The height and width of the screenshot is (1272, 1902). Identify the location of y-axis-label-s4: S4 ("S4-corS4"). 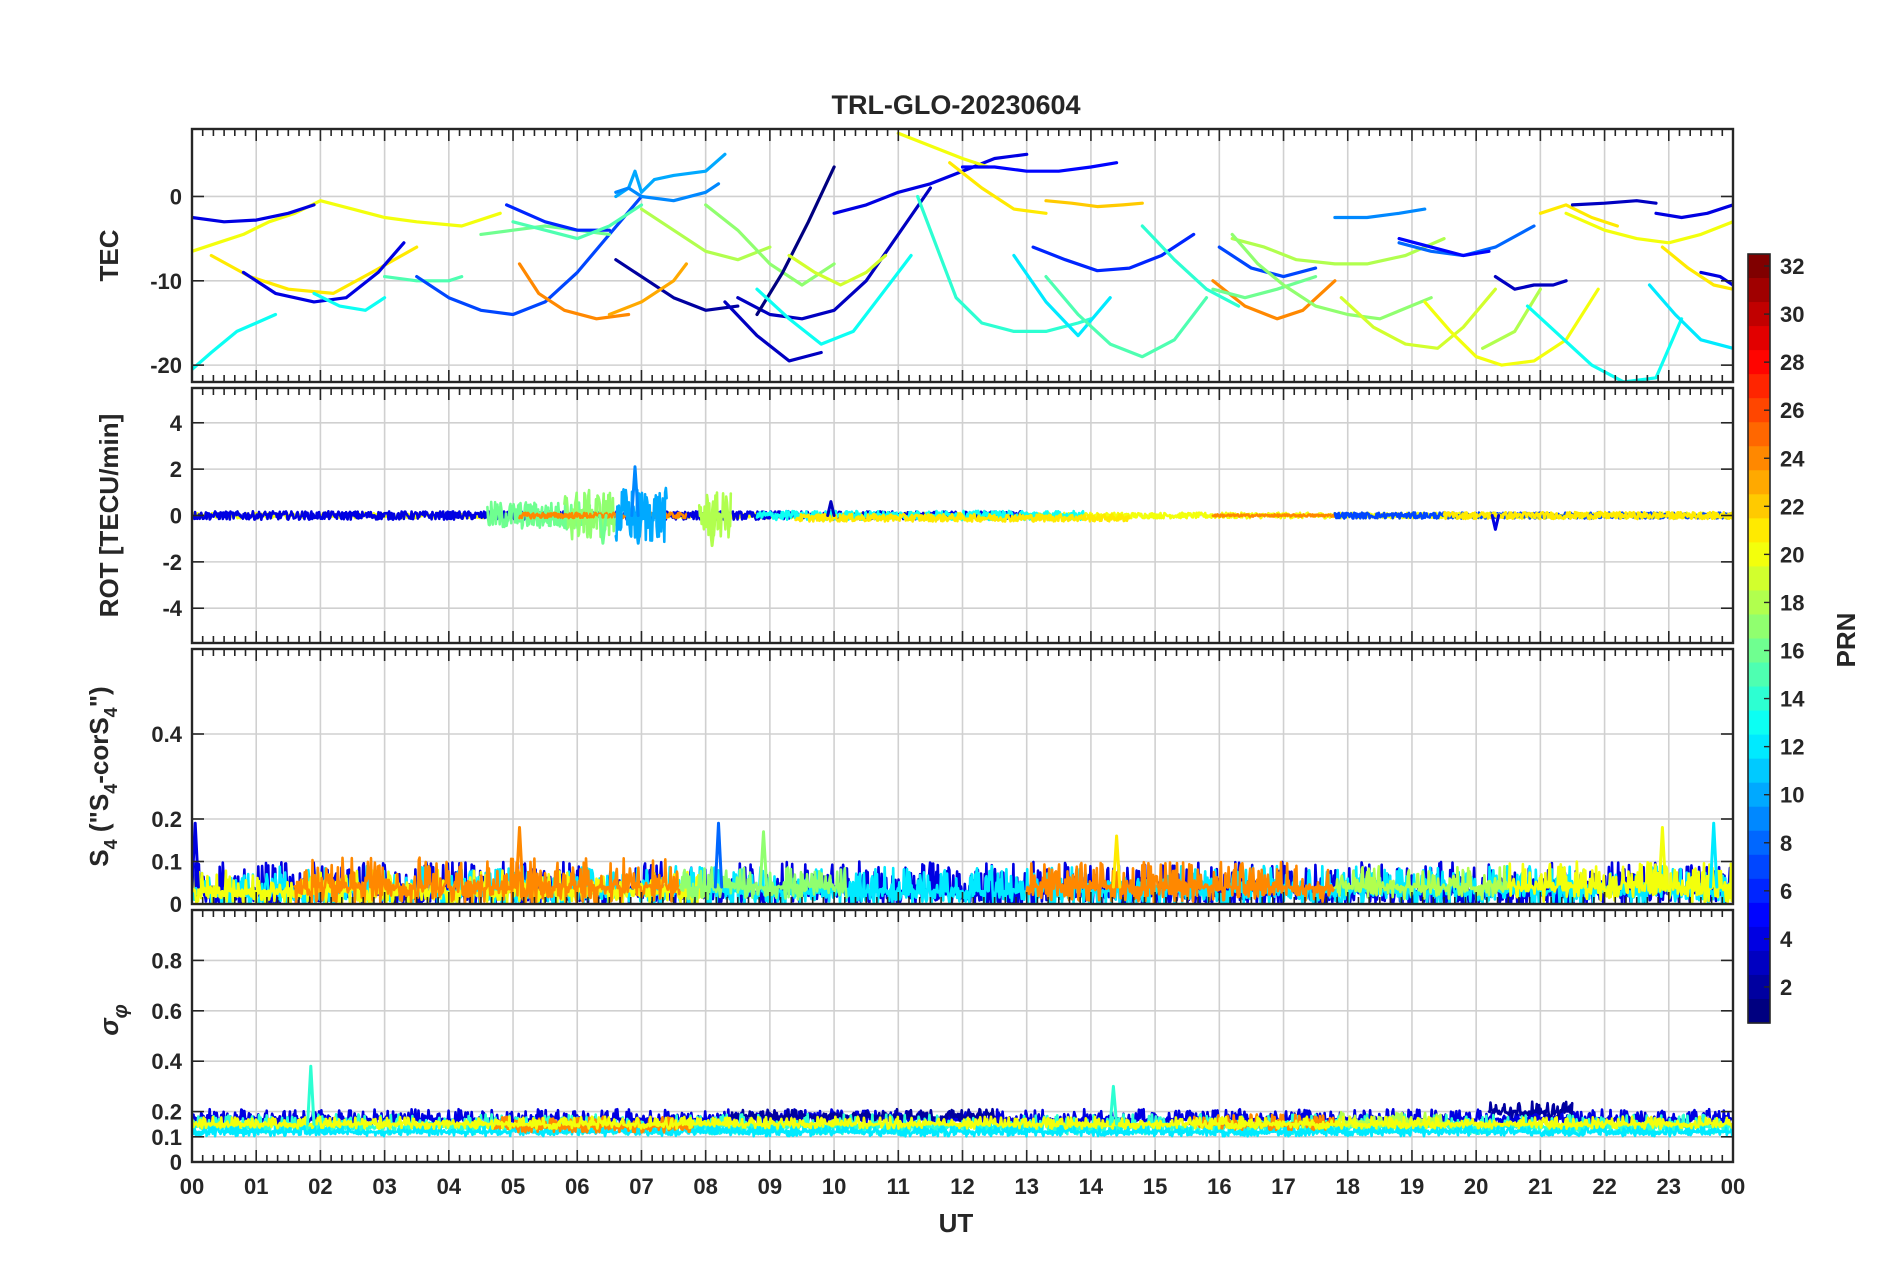
(102, 776).